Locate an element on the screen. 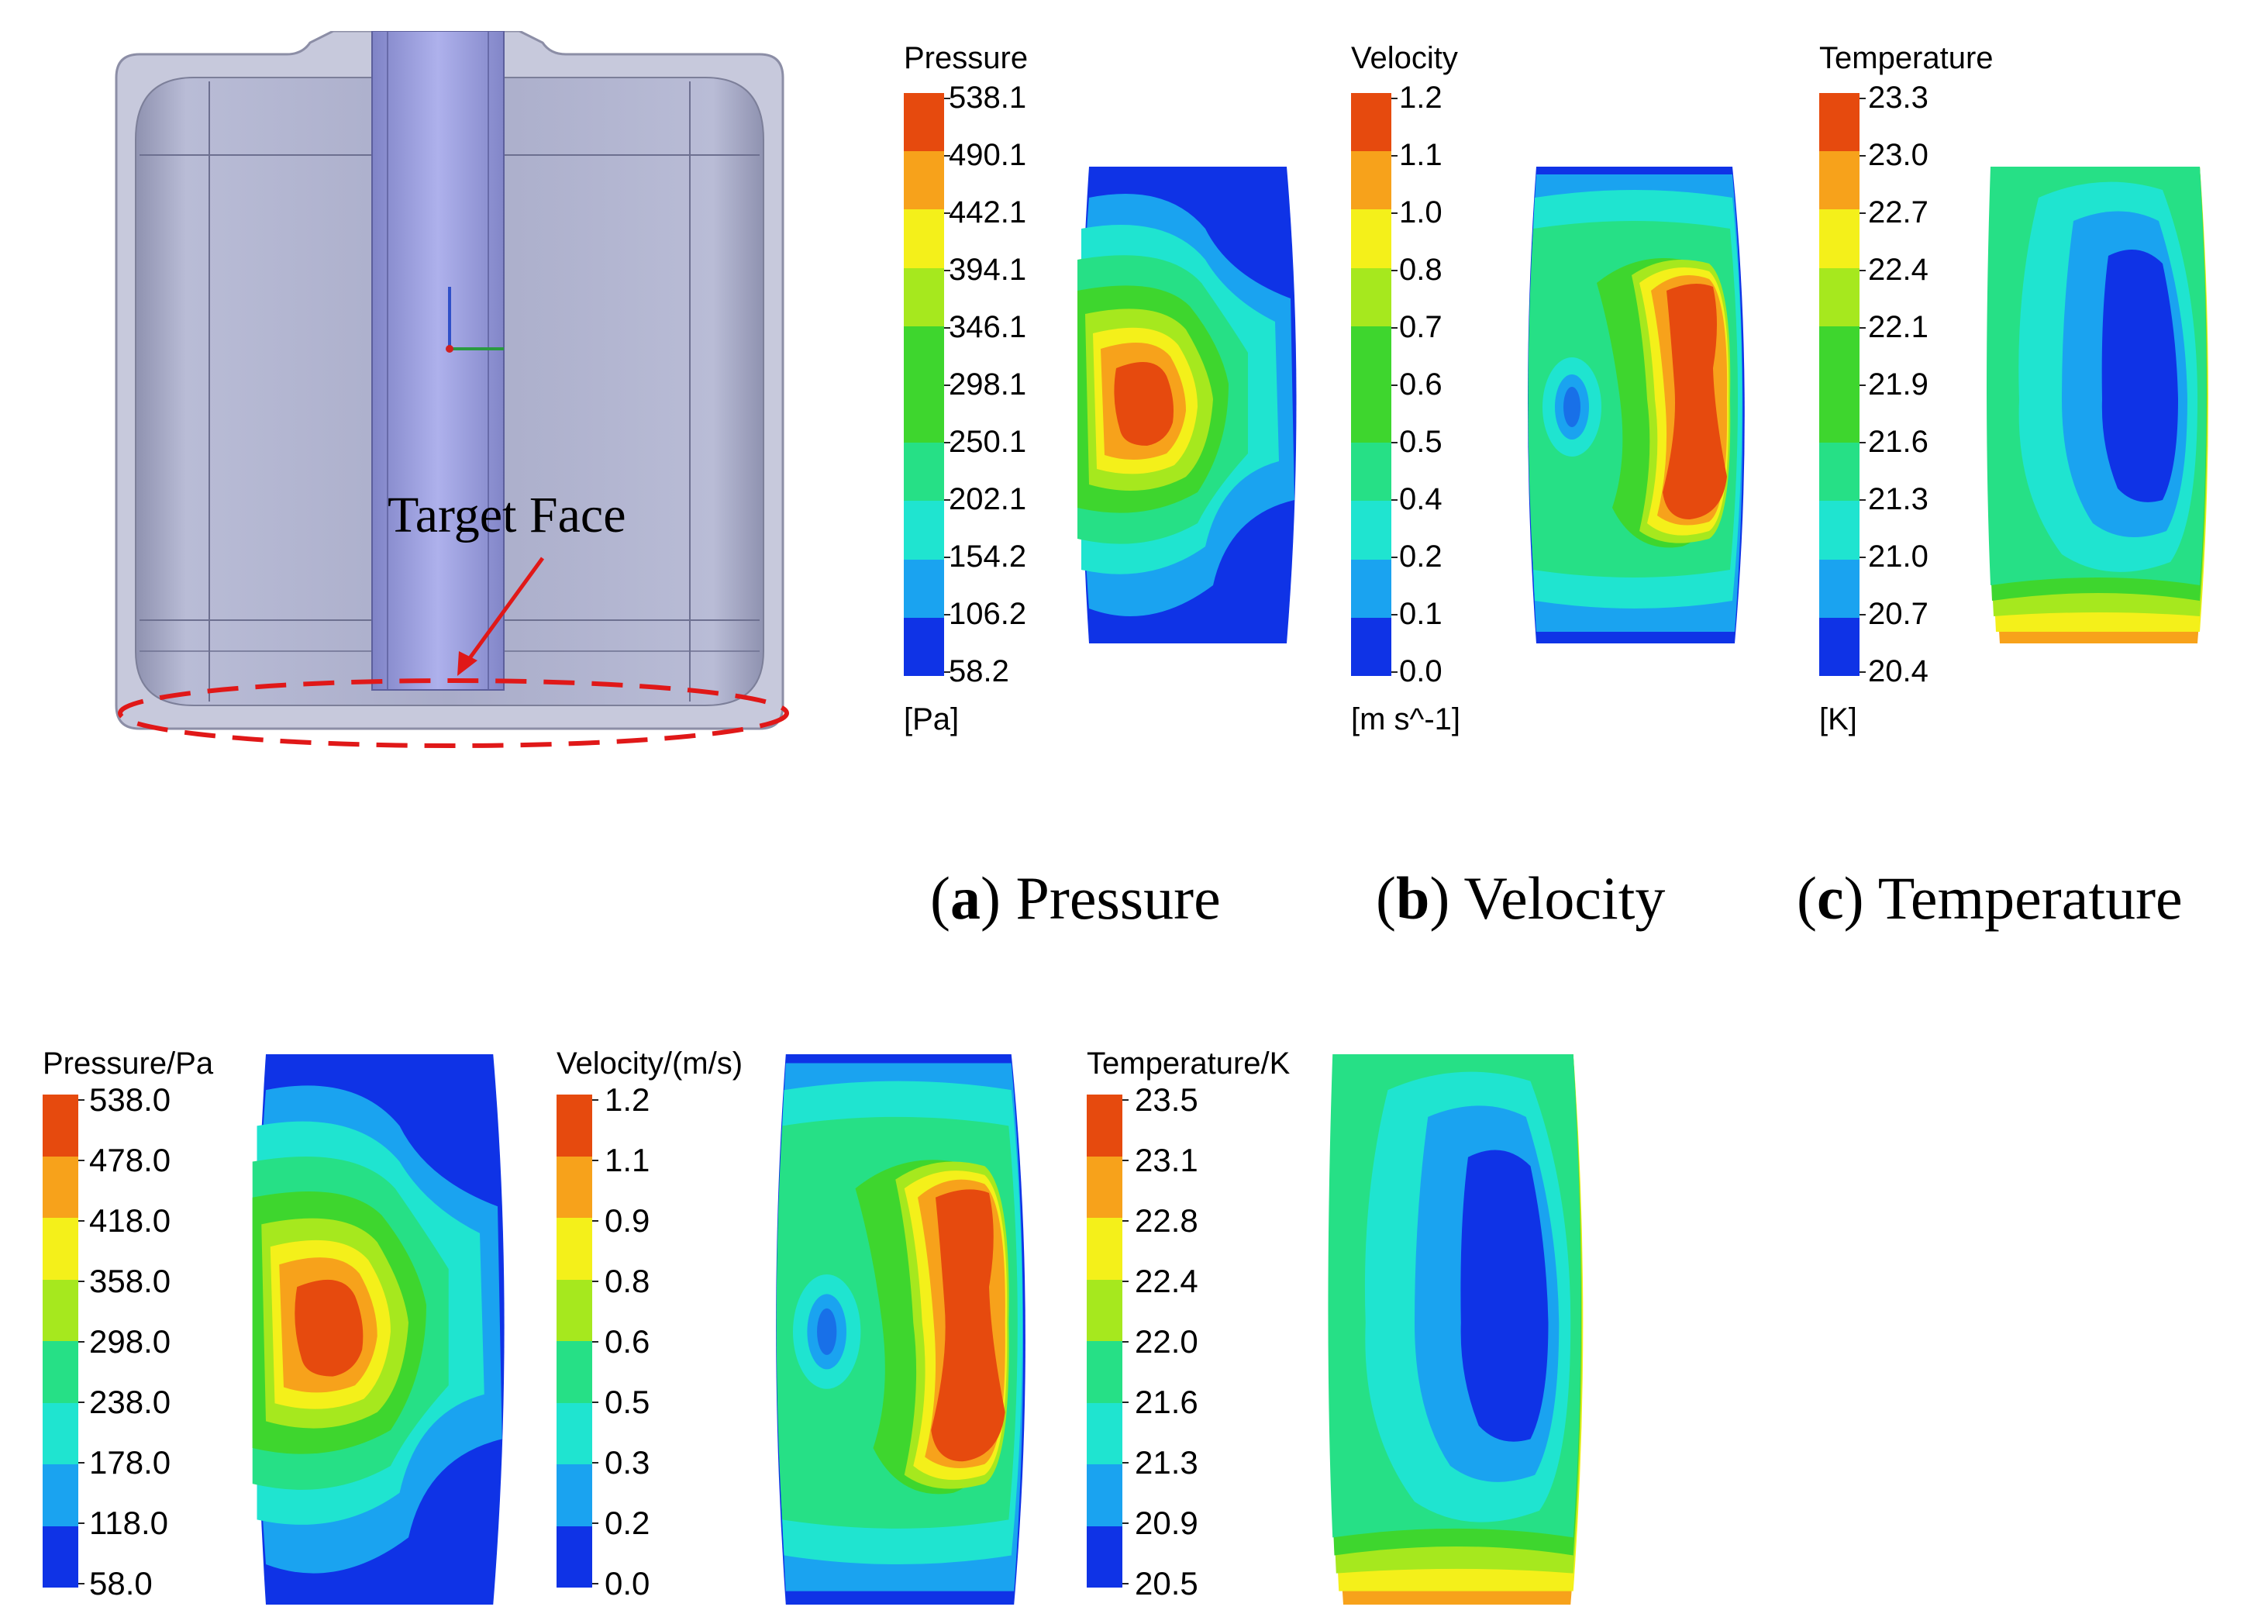 This screenshot has height=1624, width=2268. top-velocity-tick-label: 1.2 is located at coordinates (1420, 98).